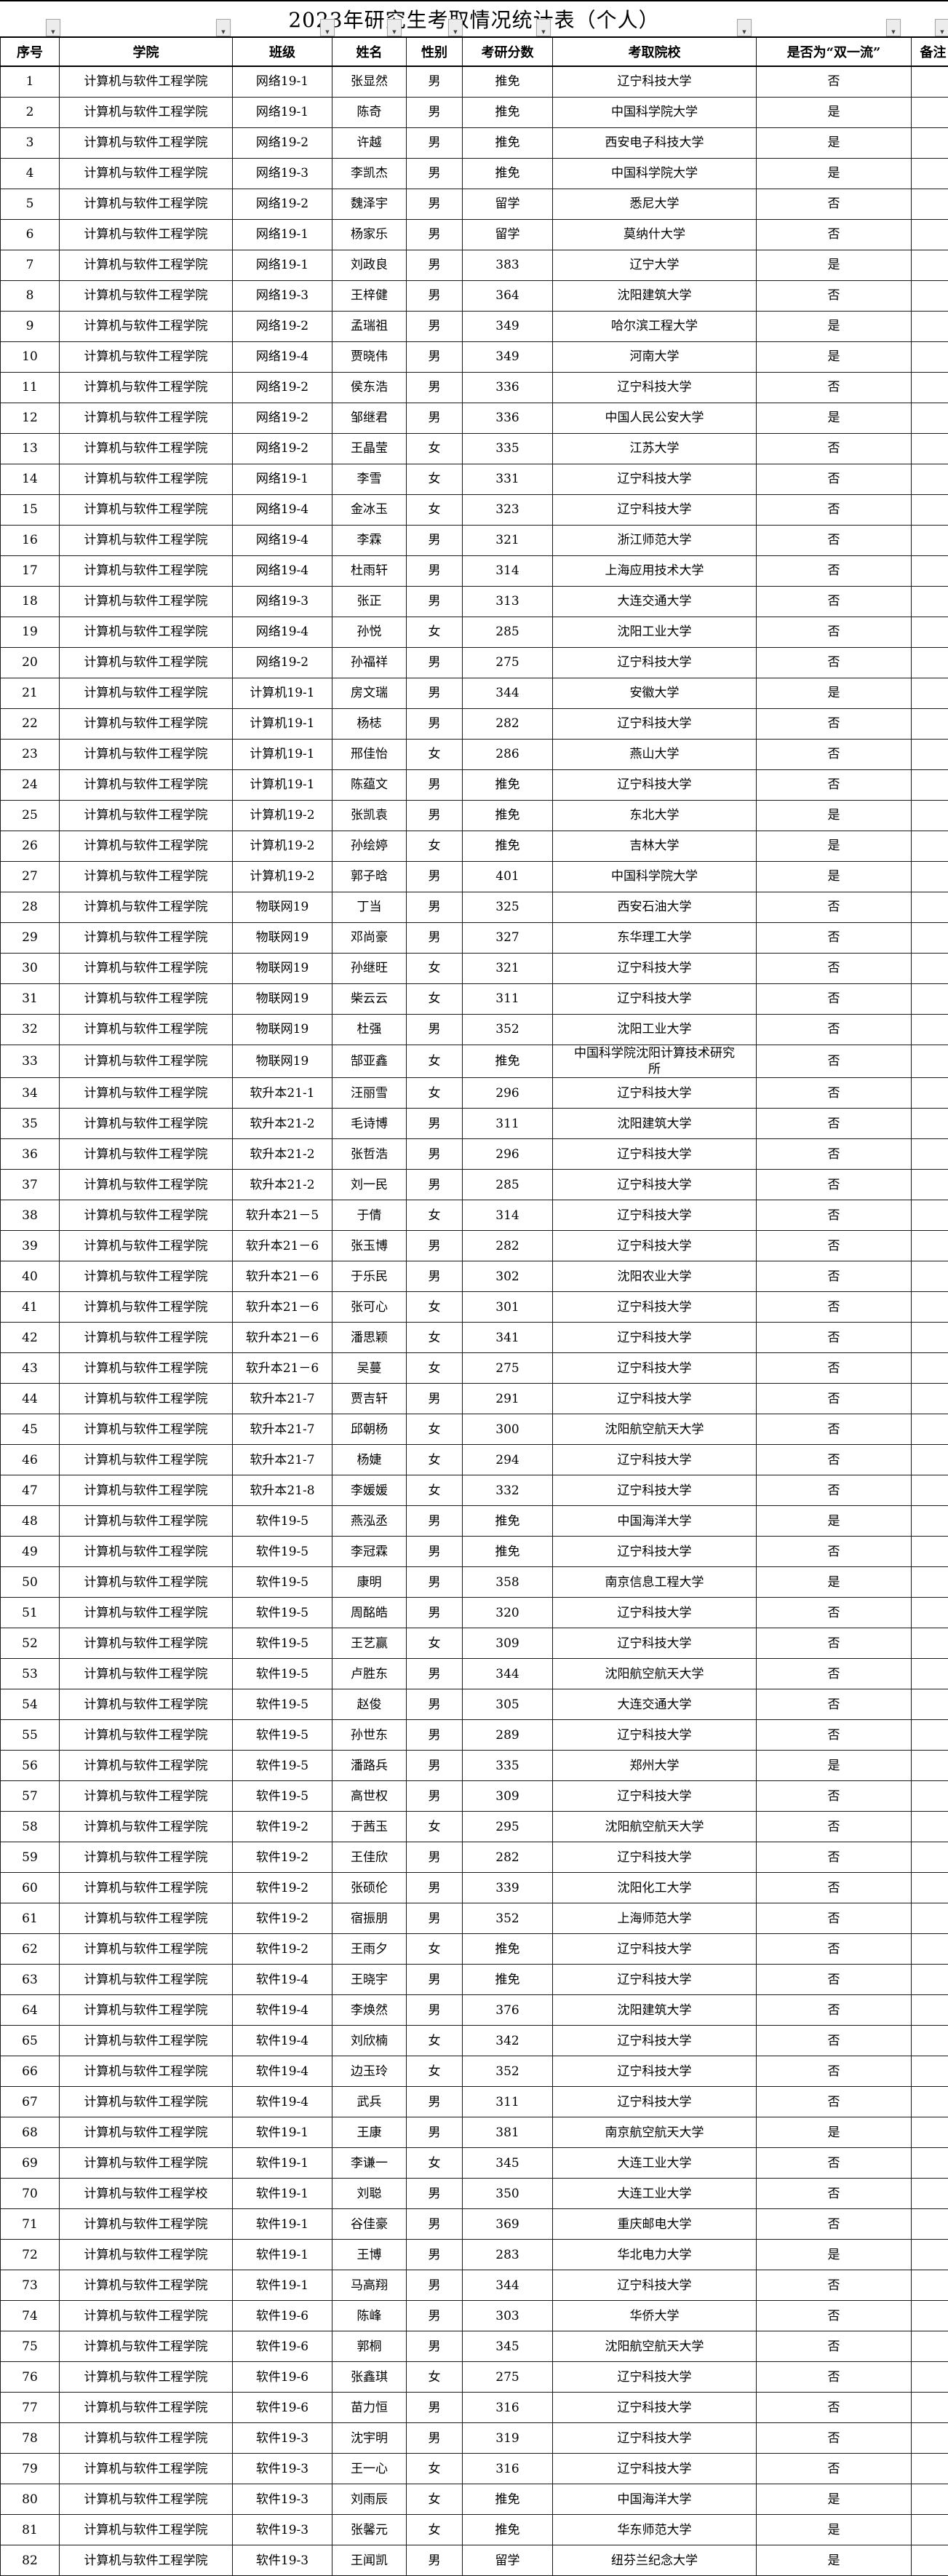 The width and height of the screenshot is (948, 2576). What do you see at coordinates (508, 1338) in the screenshot?
I see `cell-score: 341` at bounding box center [508, 1338].